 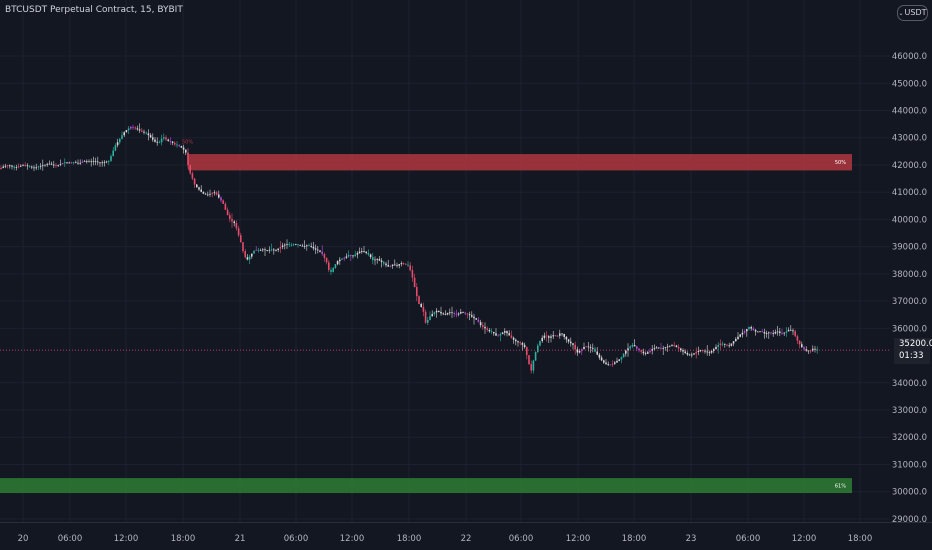 What do you see at coordinates (352, 539) in the screenshot?
I see `time-tick-label: 12:00` at bounding box center [352, 539].